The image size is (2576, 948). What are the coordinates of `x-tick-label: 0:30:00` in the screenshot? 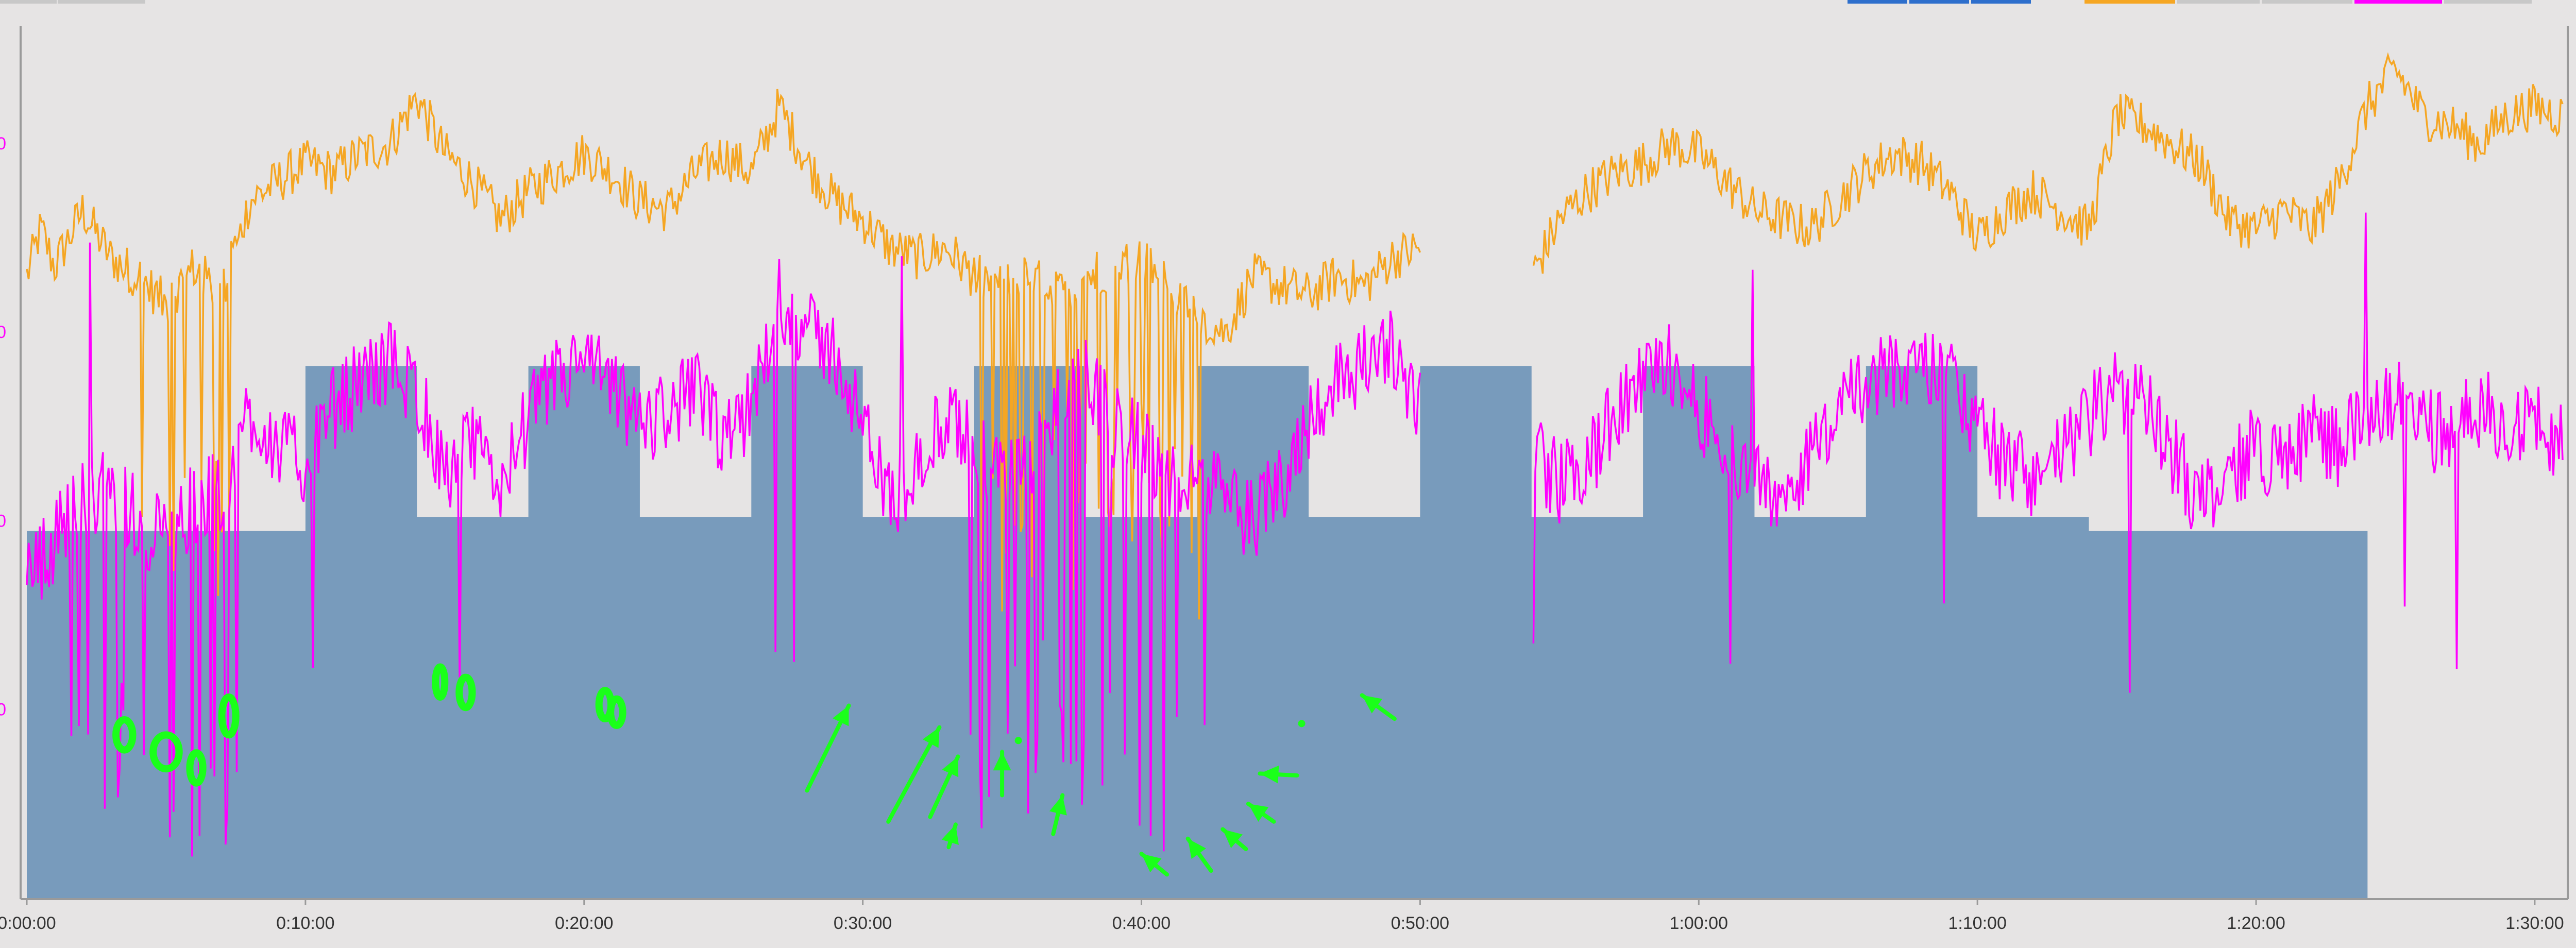 It's located at (863, 923).